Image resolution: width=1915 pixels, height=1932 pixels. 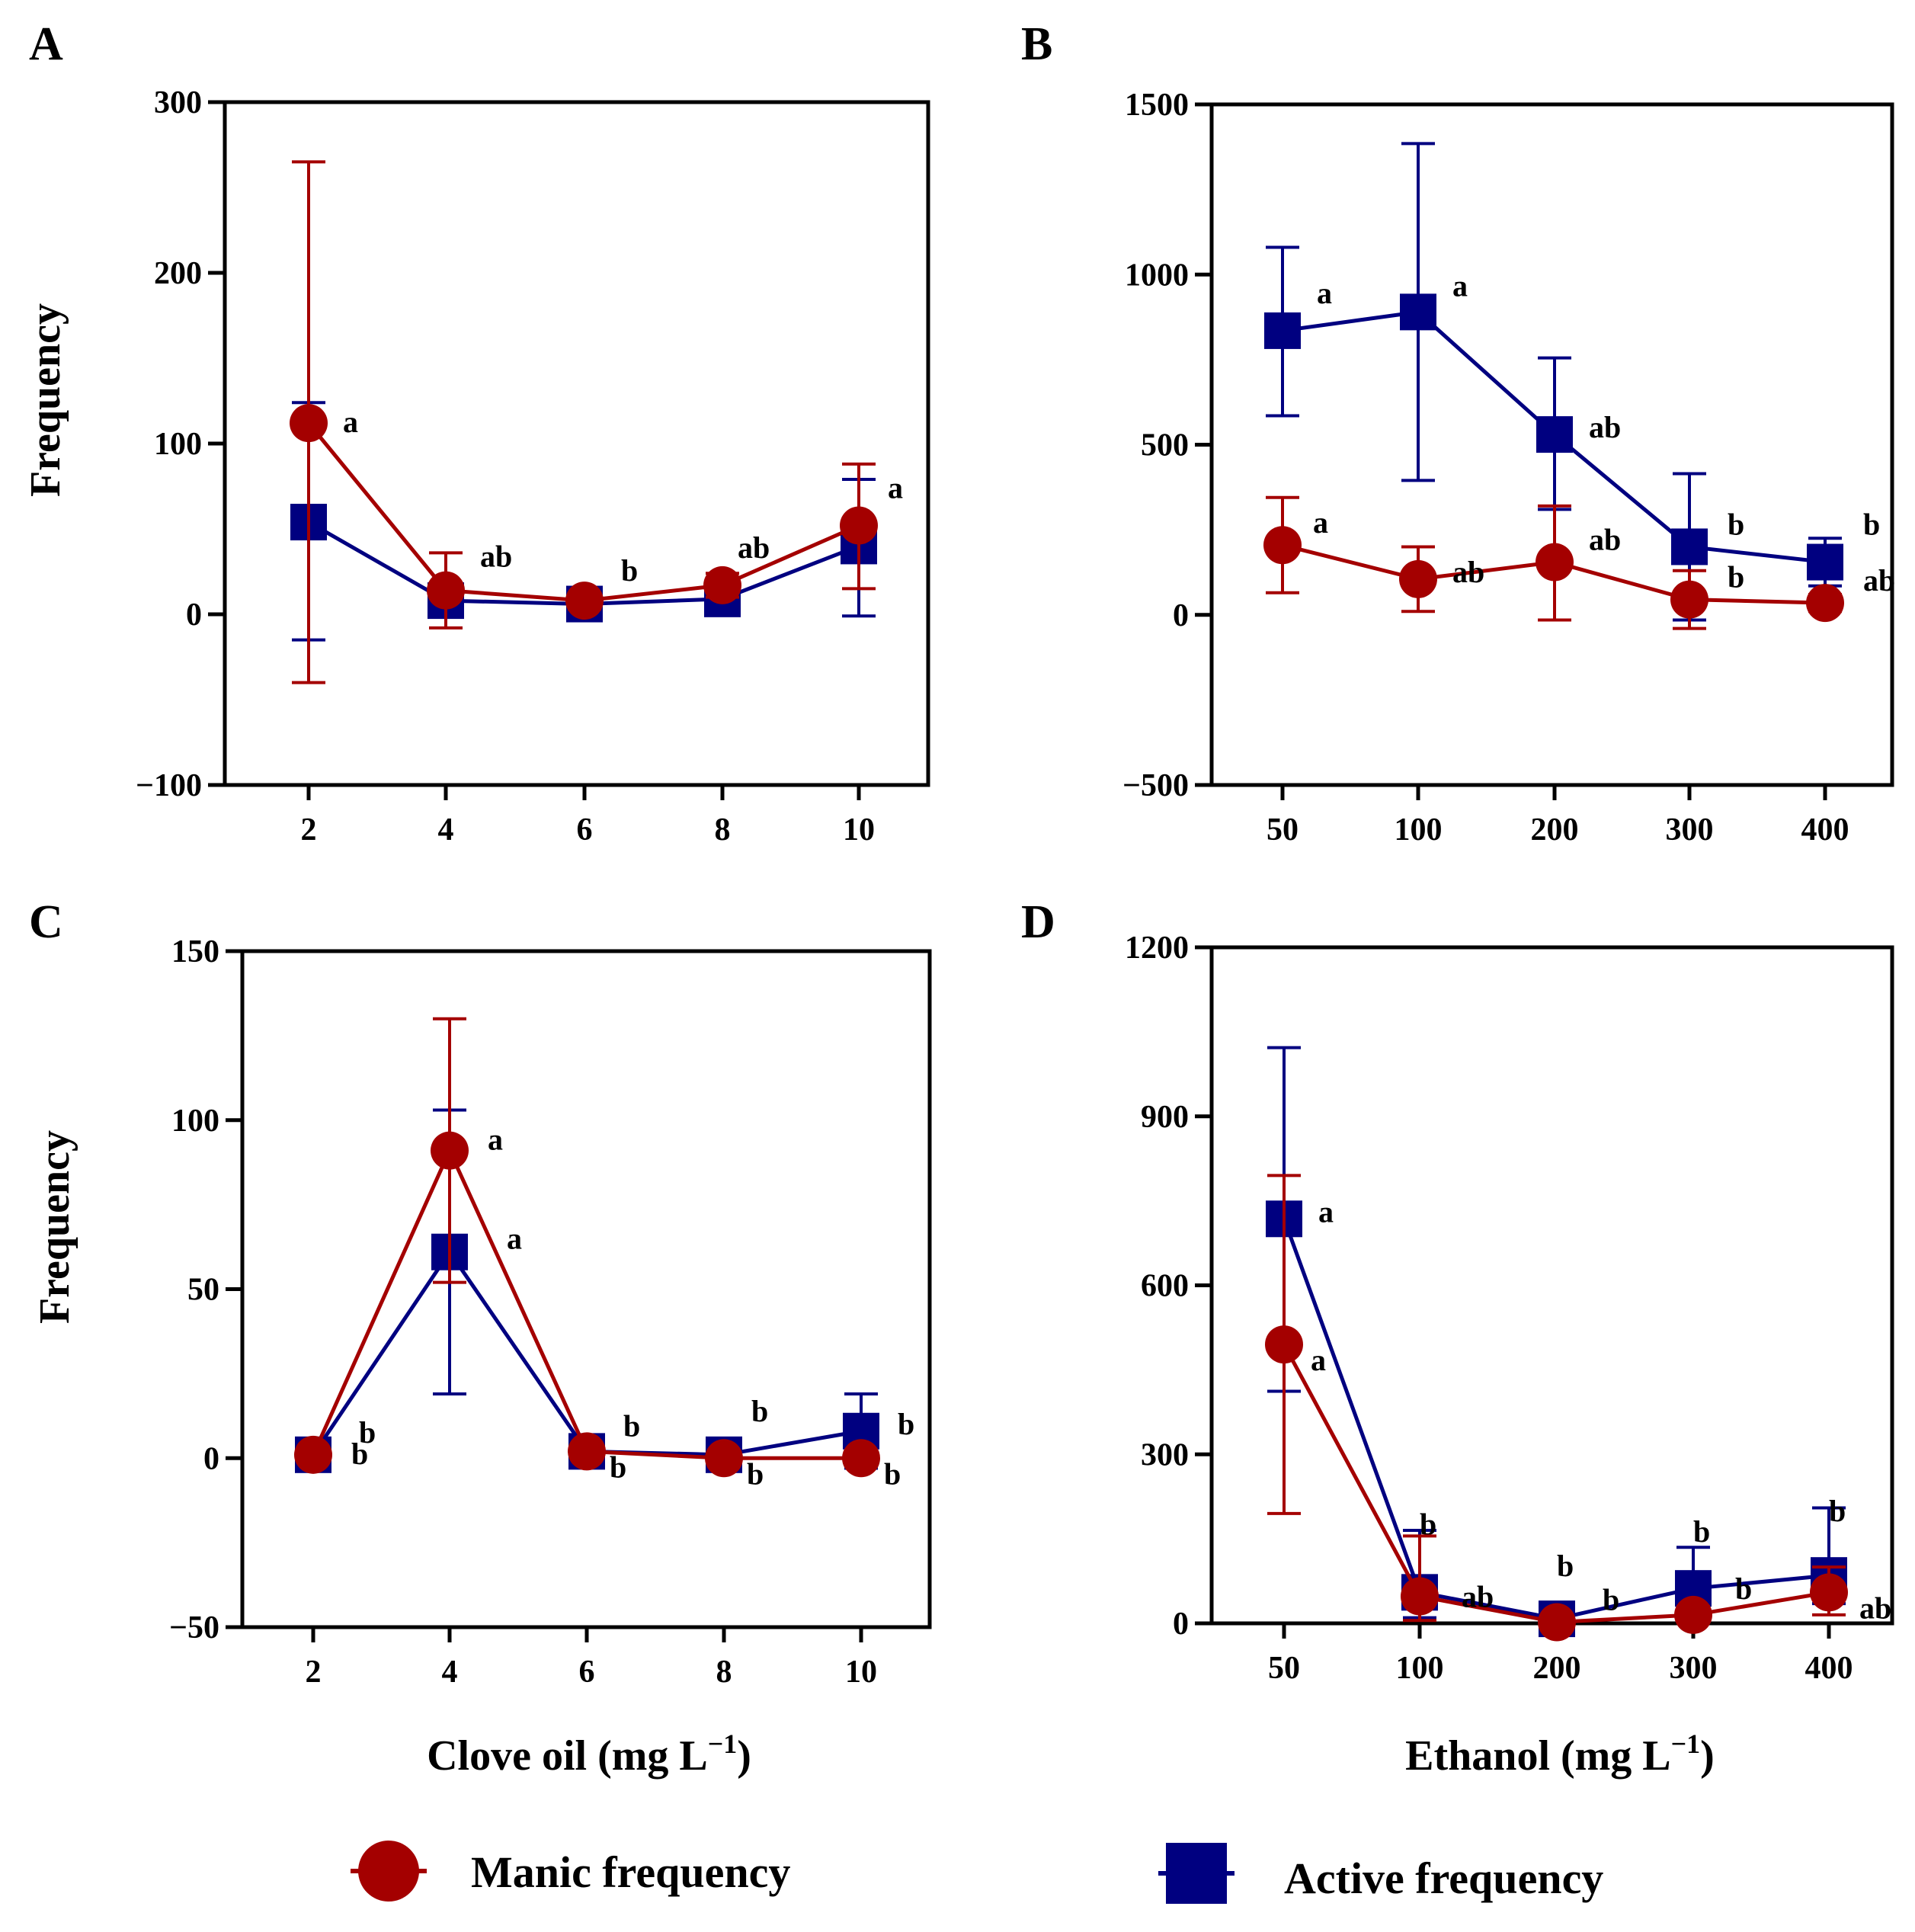 What do you see at coordinates (1157, 275) in the screenshot?
I see `y-tick-label: 1000` at bounding box center [1157, 275].